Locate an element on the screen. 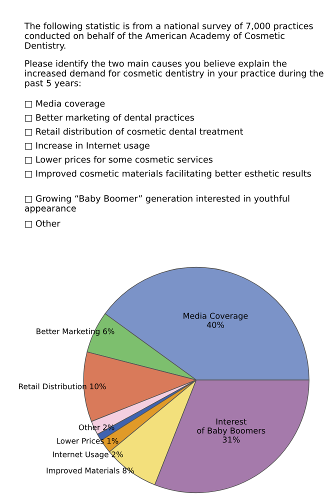 The width and height of the screenshot is (325, 500). text: □ Improved cosmetic materials facilitating better esthetic results is located at coordinates (168, 174).